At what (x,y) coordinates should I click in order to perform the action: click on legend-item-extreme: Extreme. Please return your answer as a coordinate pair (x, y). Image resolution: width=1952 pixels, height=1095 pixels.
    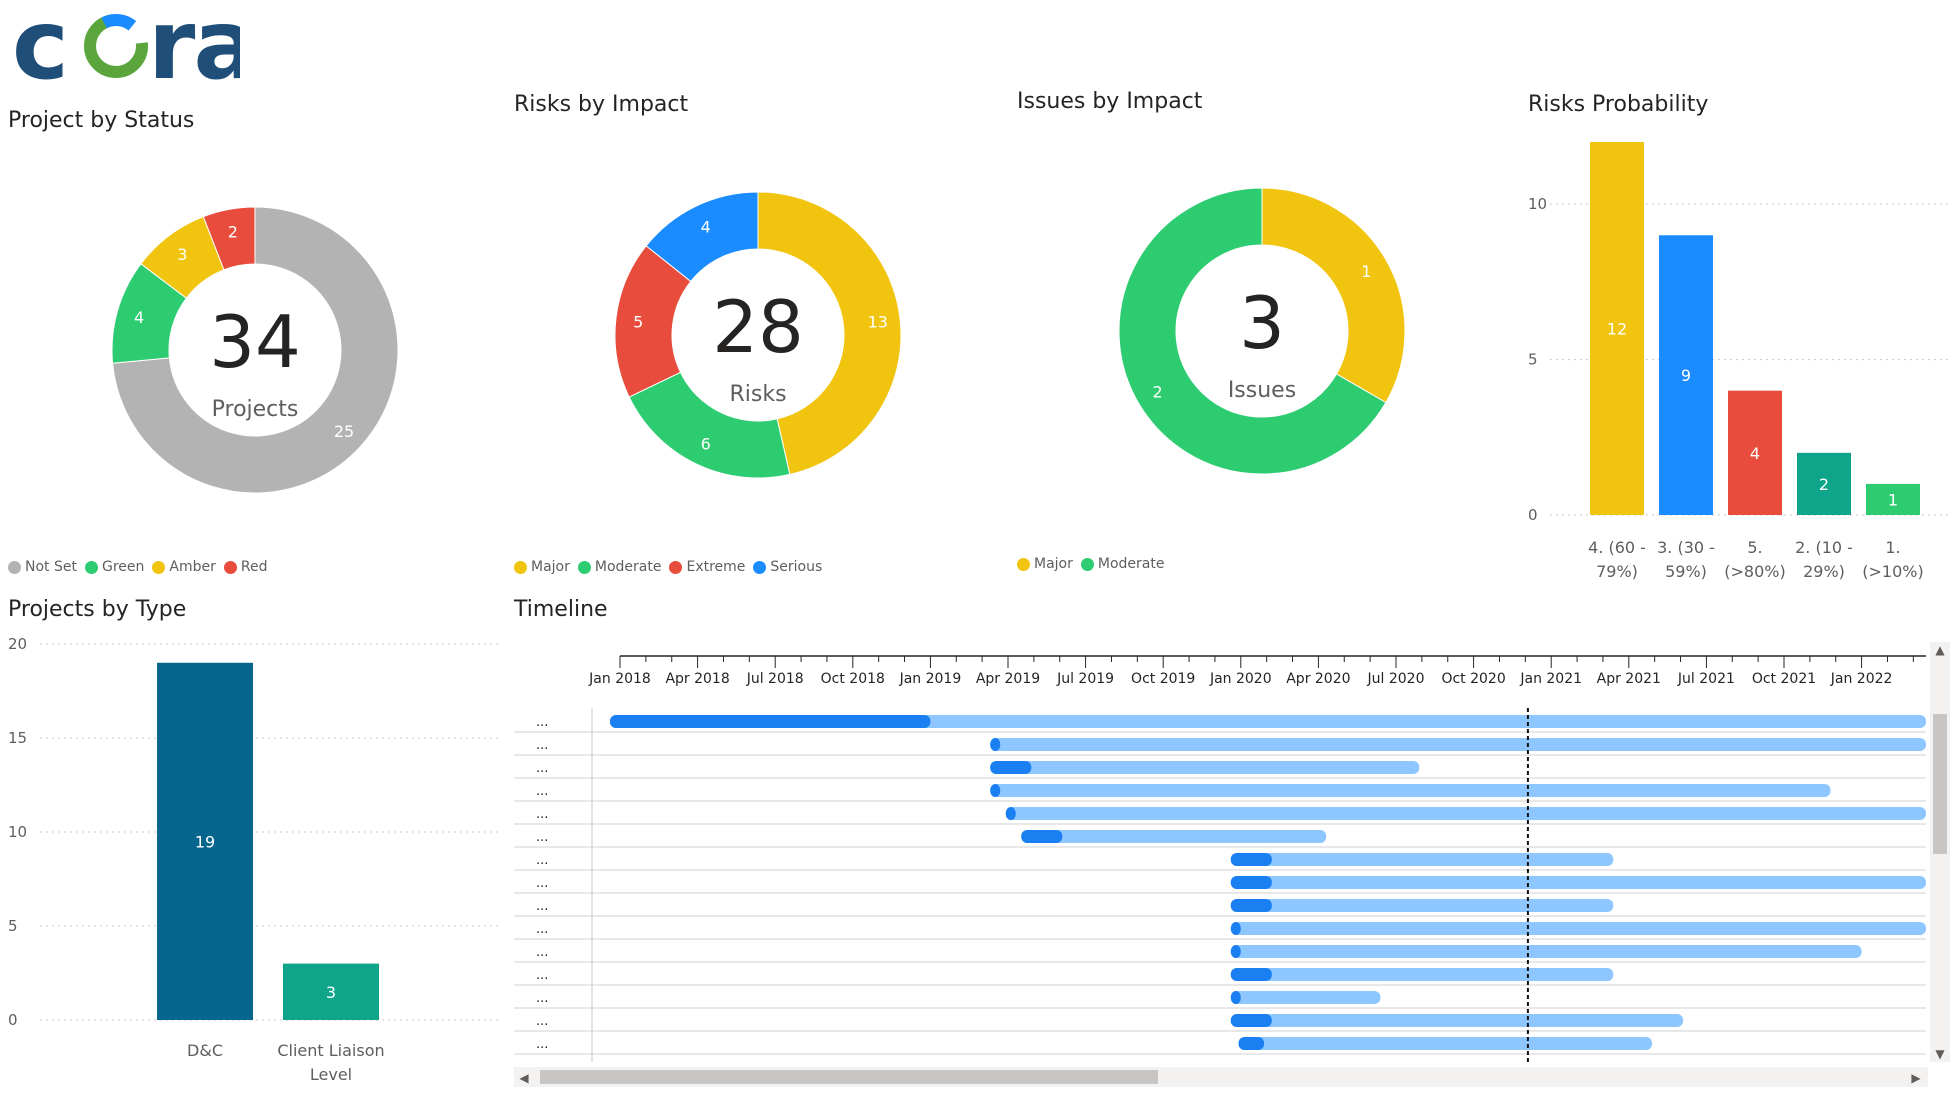
    Looking at the image, I should click on (707, 567).